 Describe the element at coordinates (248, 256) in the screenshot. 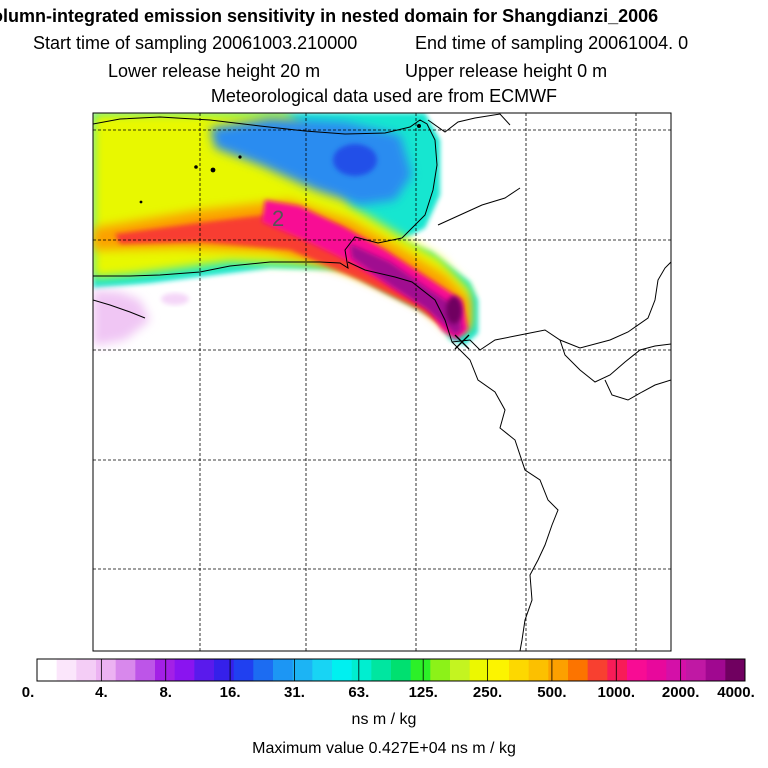

I see `coastline-gulf` at that location.